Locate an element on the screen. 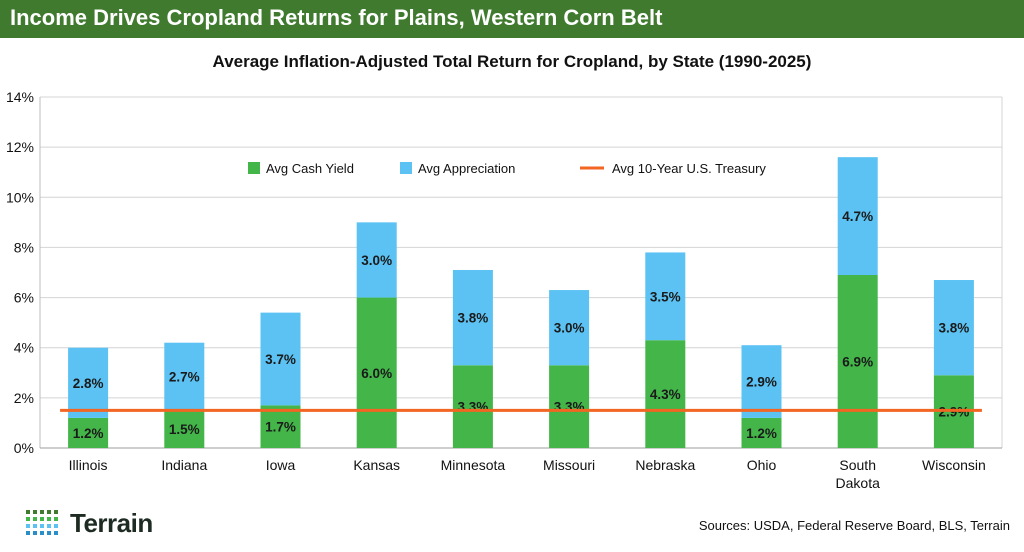 This screenshot has height=552, width=1024. x-tick-label: Wisconsin is located at coordinates (954, 465).